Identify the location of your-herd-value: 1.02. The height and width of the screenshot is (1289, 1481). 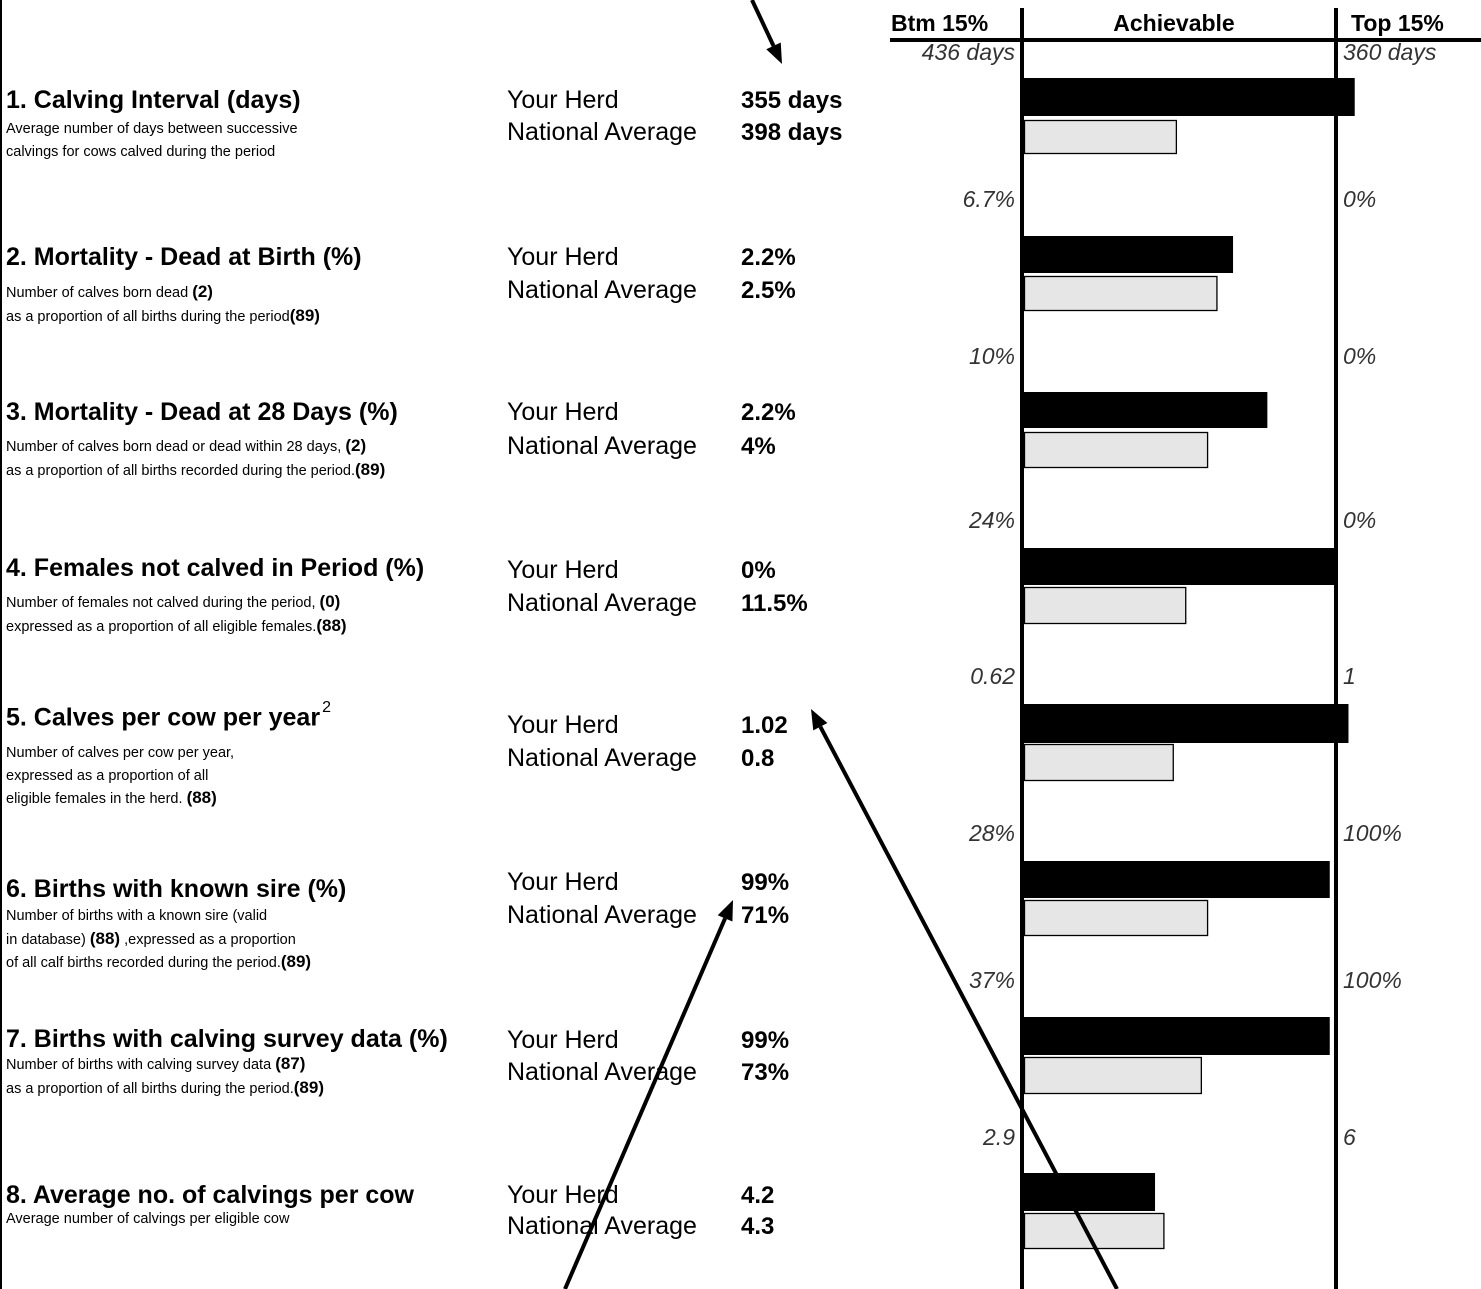
(764, 725).